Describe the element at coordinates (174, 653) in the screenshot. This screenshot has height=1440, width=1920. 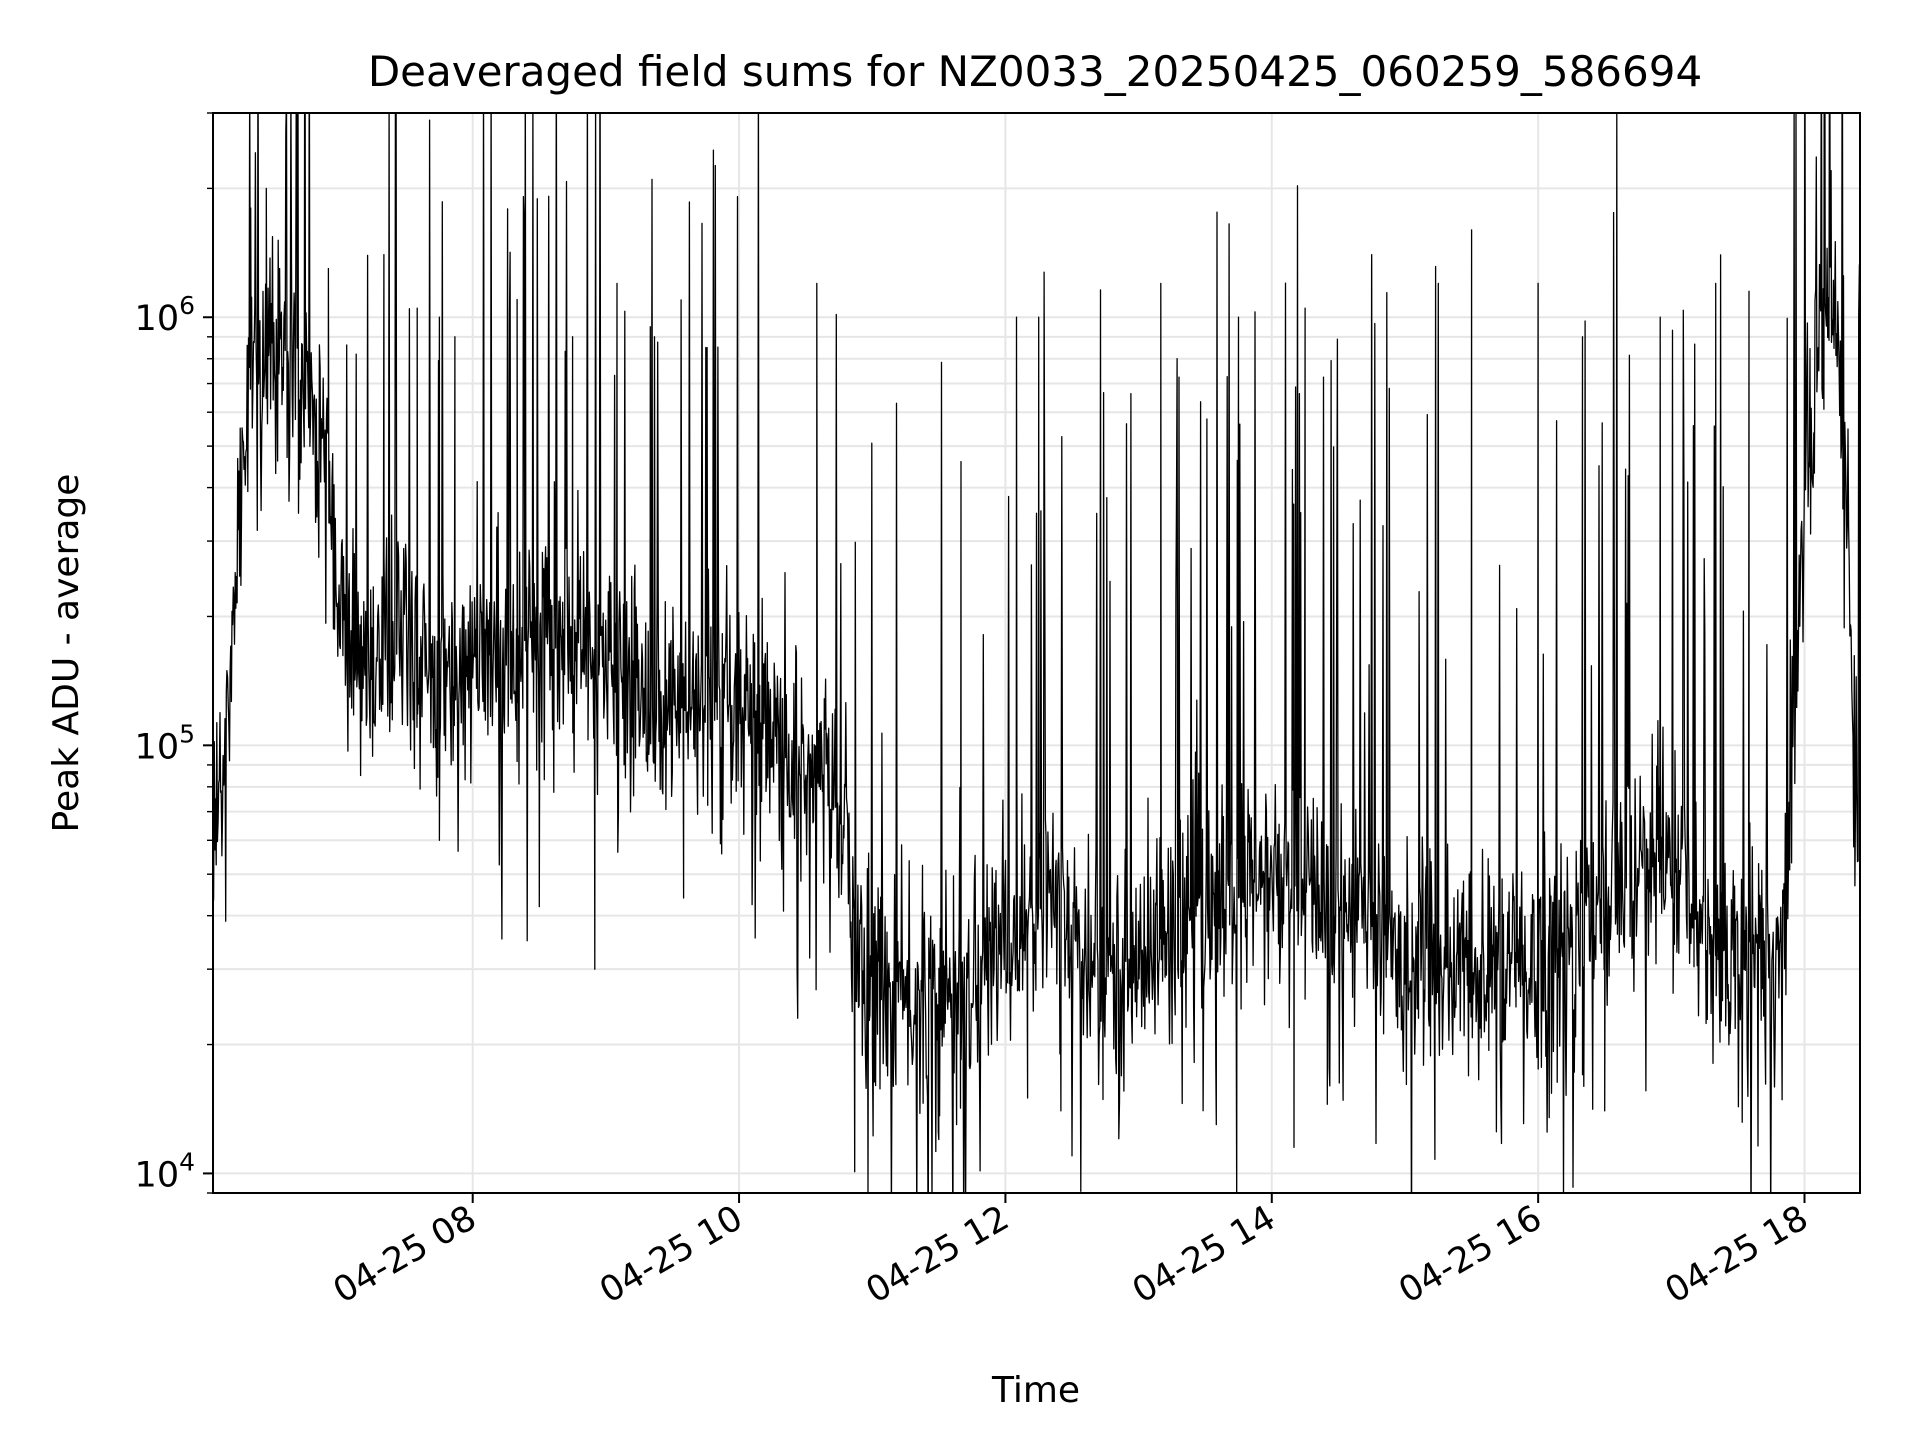
I see `y-axis: 10⁴ 10⁵ 10⁶` at that location.